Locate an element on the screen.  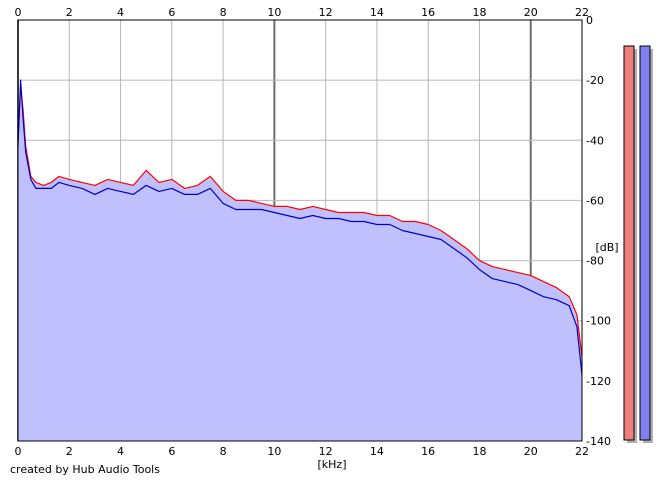
y-tick-label: -140 is located at coordinates (598, 441).